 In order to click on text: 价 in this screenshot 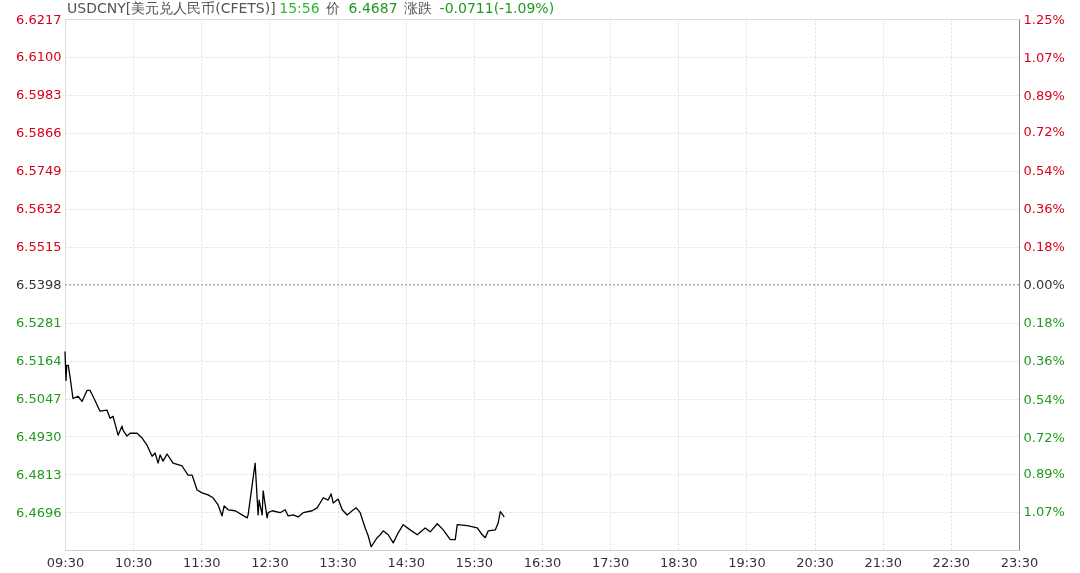, I will do `click(333, 8)`.